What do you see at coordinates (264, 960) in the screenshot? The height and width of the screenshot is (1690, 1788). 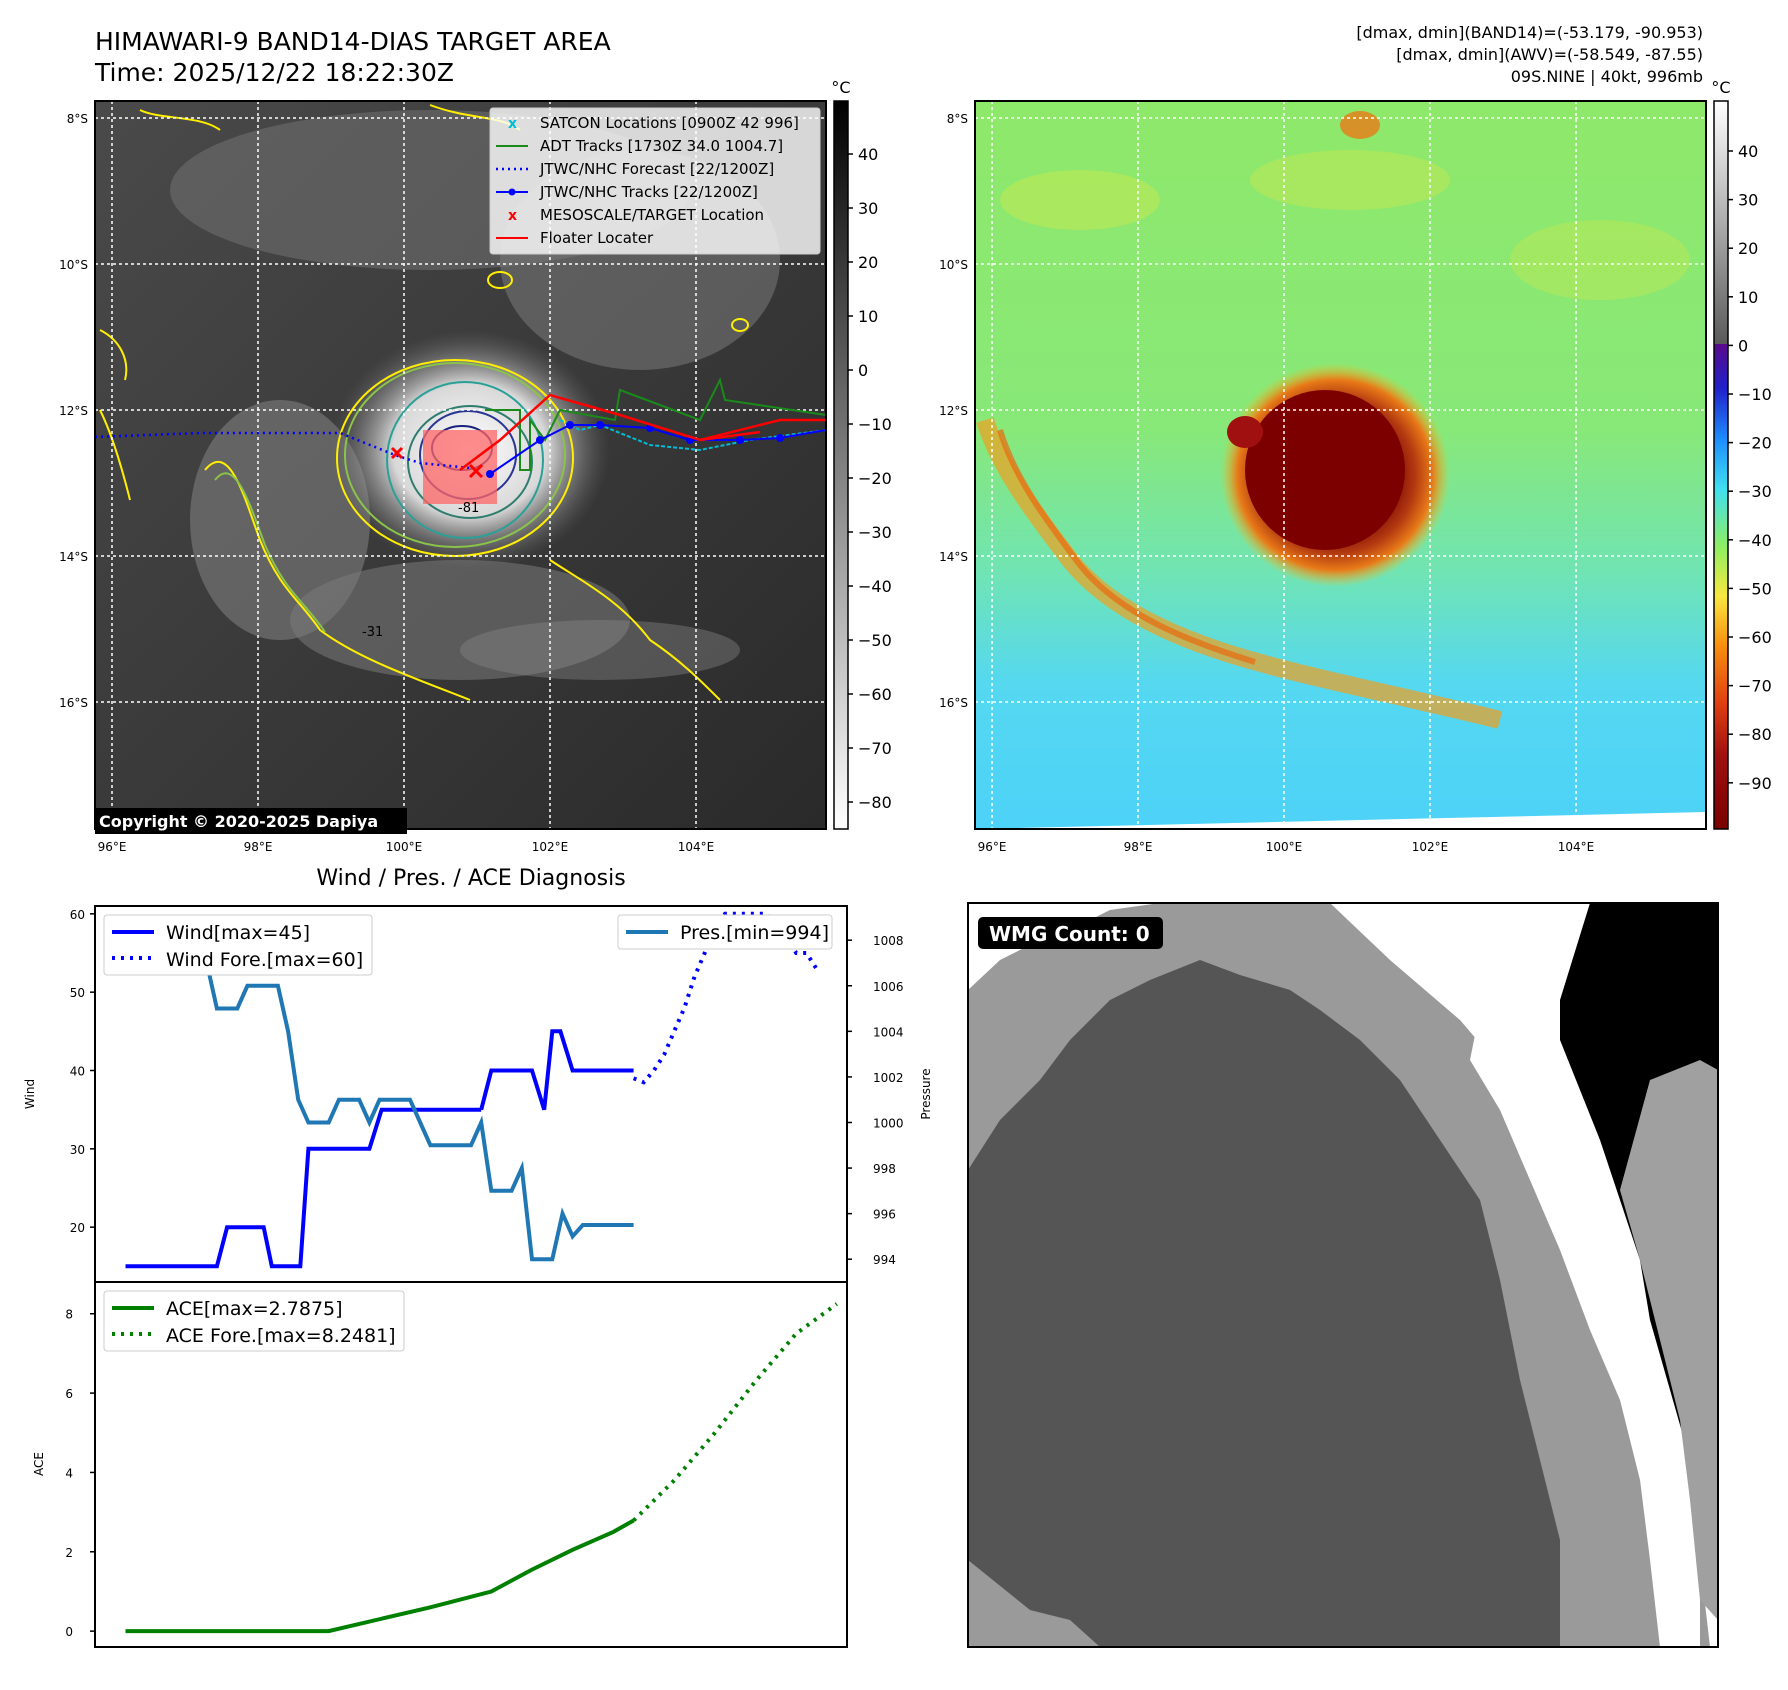 I see `wind-forecast-legend-label: Wind Fore.[max=60]` at bounding box center [264, 960].